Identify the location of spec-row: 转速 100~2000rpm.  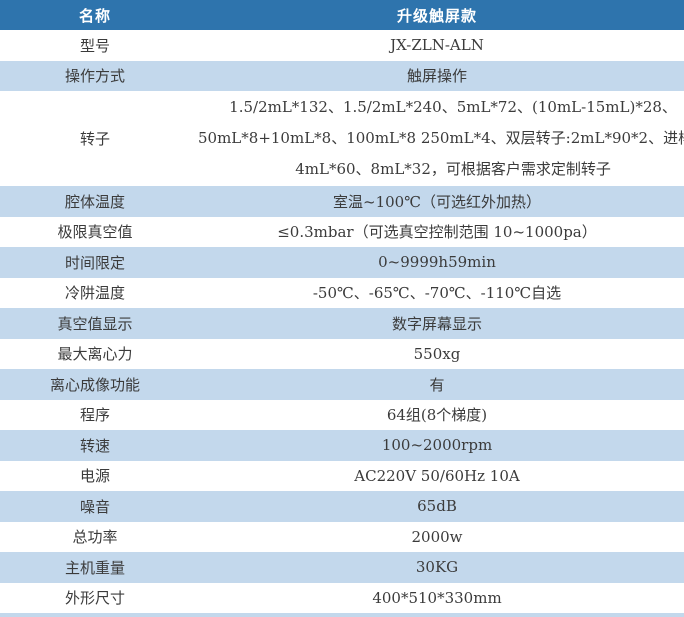
(342, 445).